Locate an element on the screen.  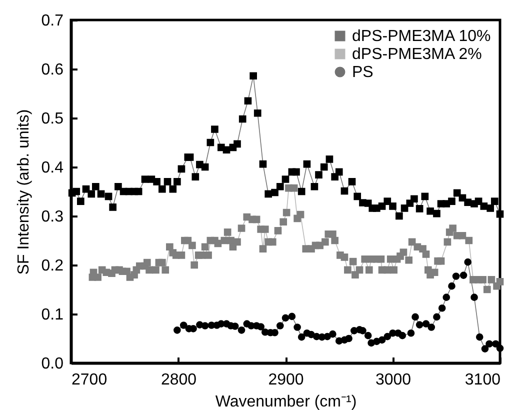
y-tick-label: 0.0 is located at coordinates (52, 364).